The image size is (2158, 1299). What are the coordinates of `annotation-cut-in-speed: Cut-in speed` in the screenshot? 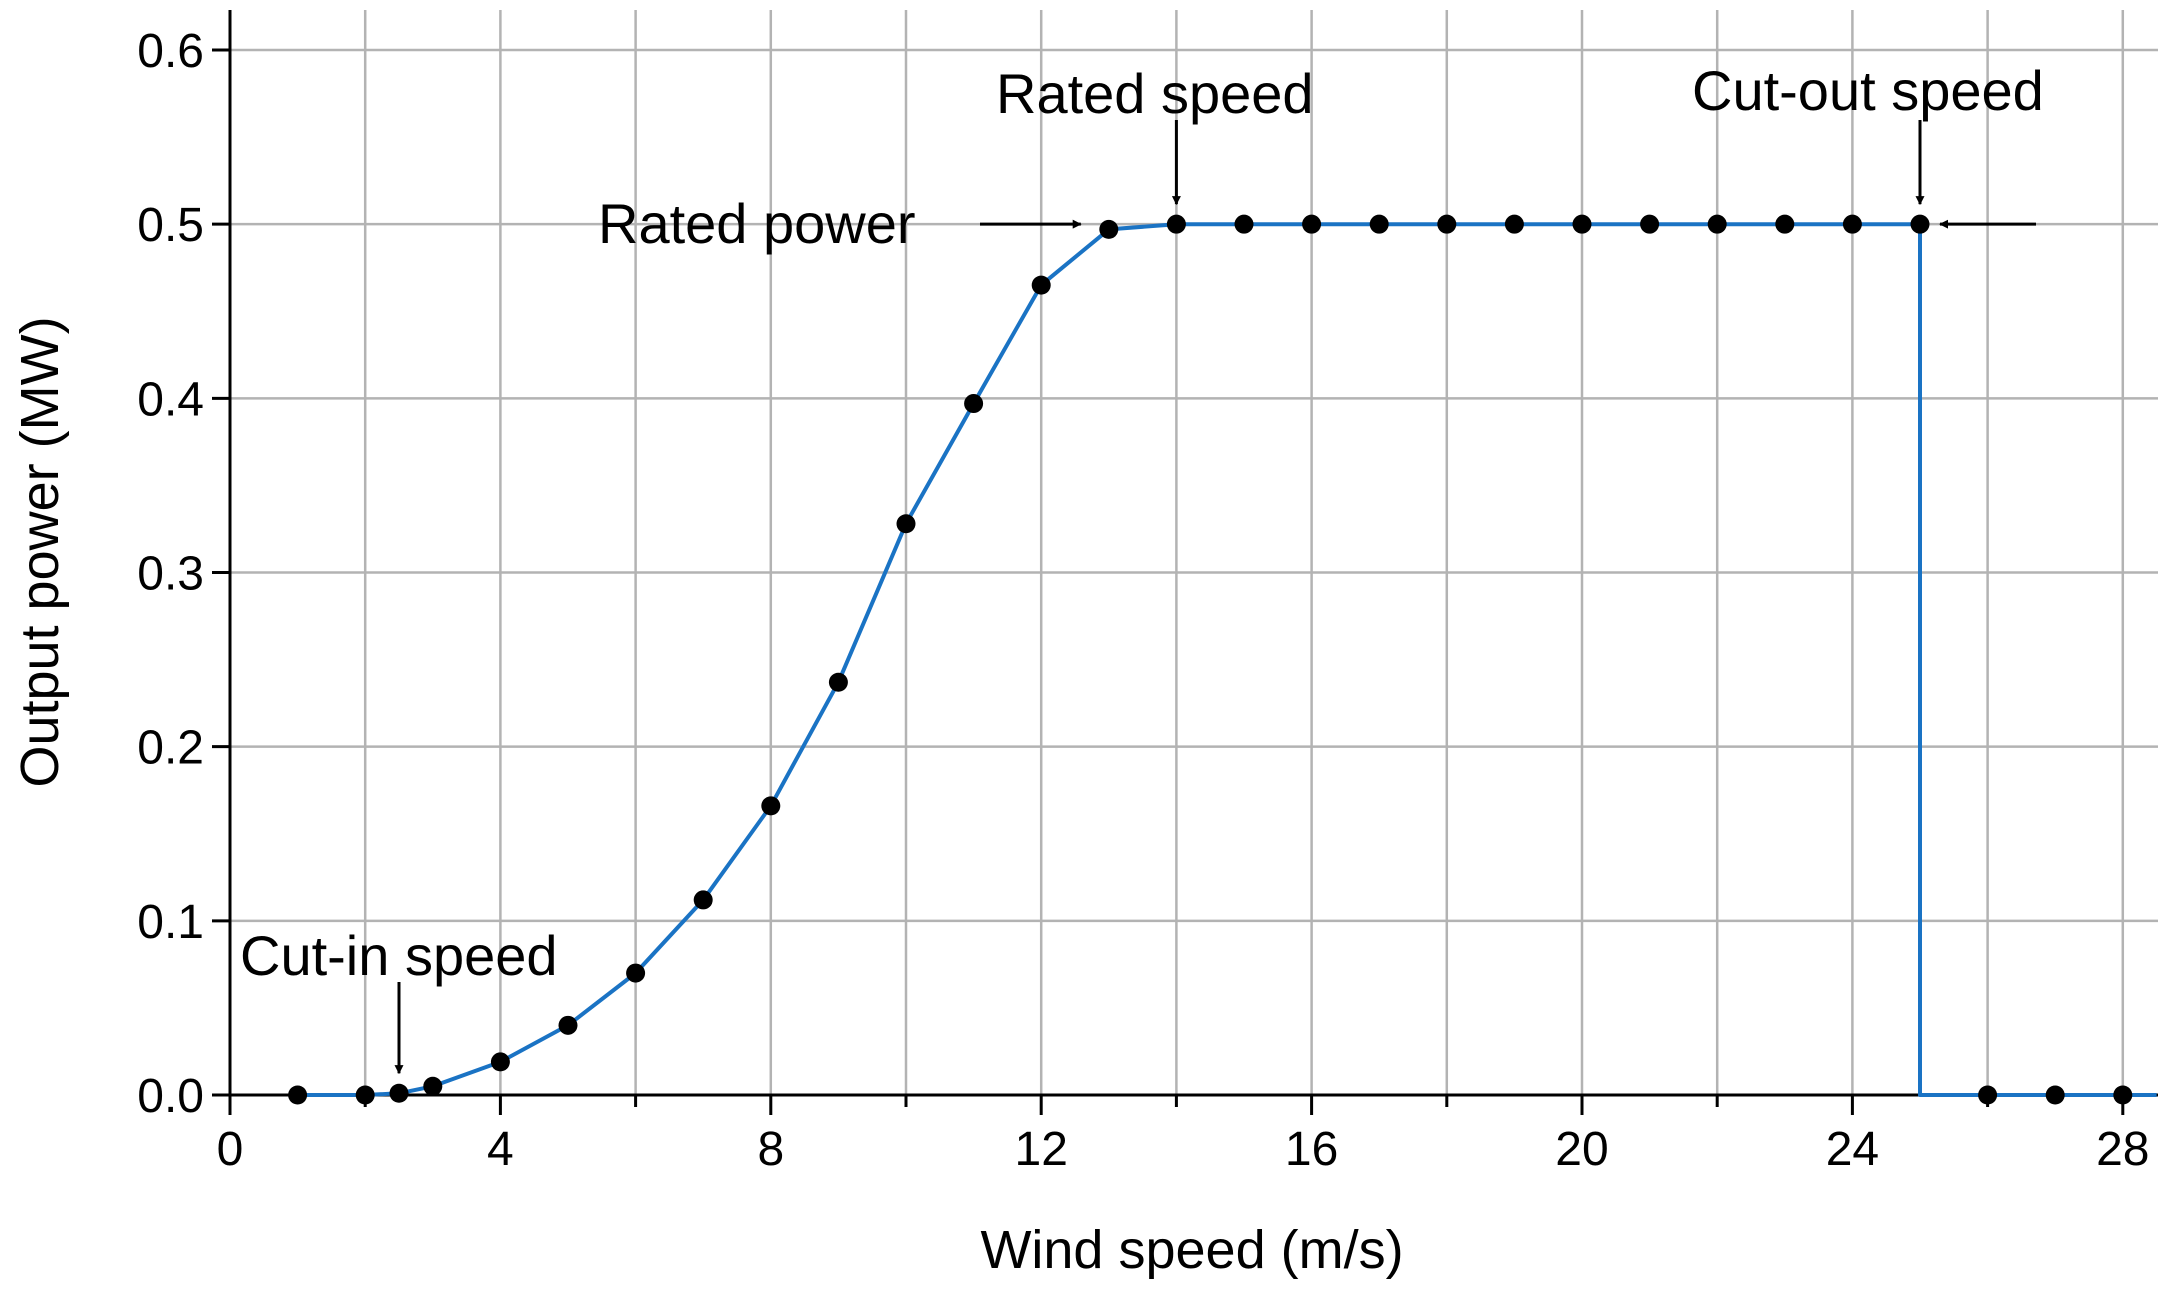 It's located at (399, 955).